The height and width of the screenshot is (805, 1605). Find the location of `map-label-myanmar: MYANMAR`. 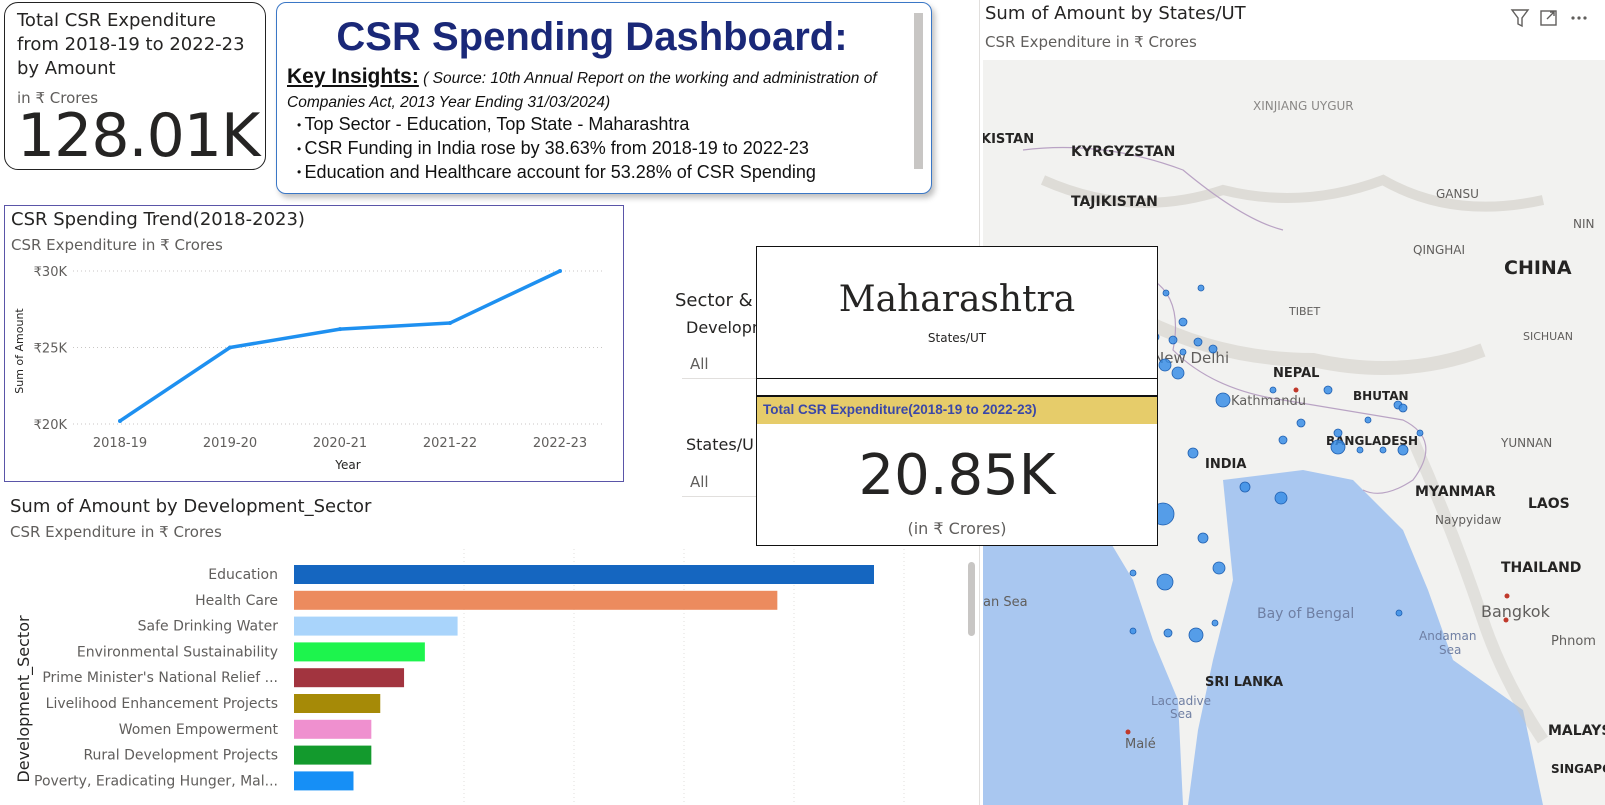

map-label-myanmar: MYANMAR is located at coordinates (1455, 492).